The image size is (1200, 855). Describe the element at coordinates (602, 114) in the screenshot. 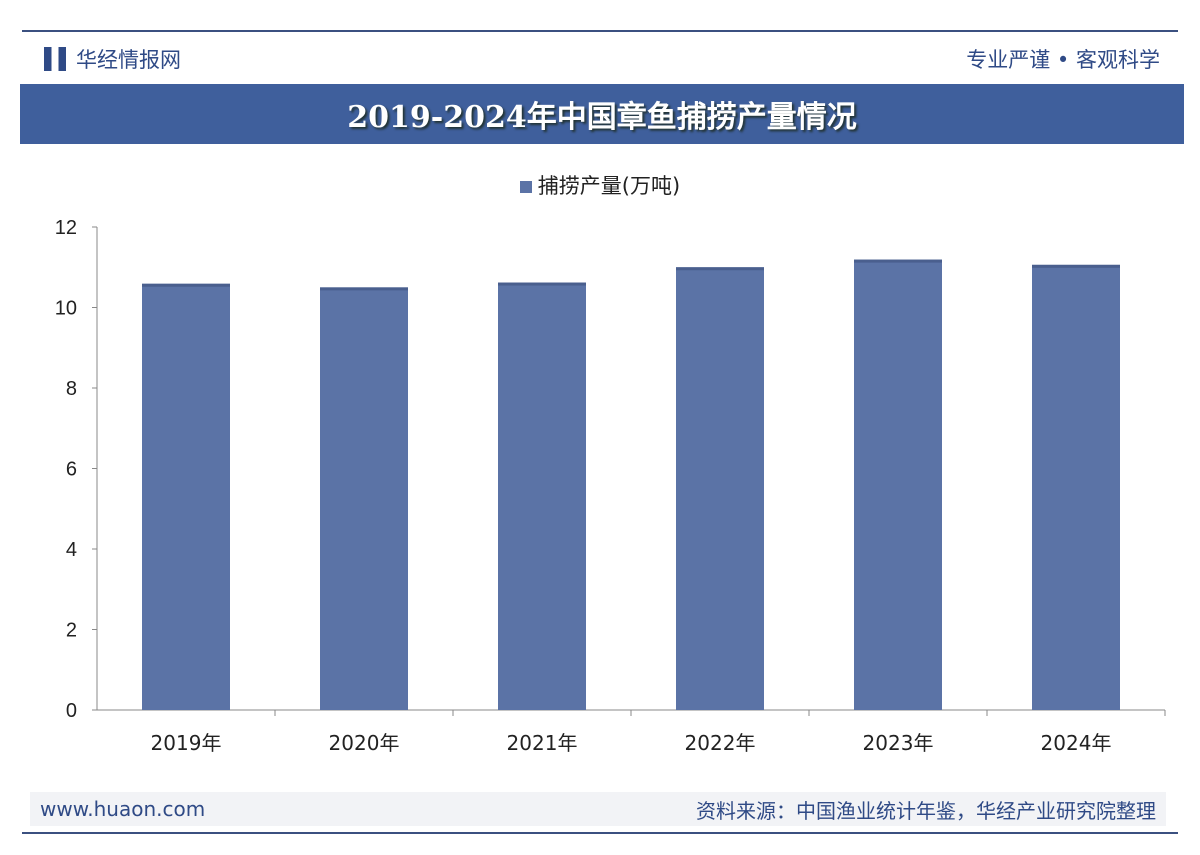

I see `chart-title: 2019-2024年中国章鱼捕捞产量情况` at that location.